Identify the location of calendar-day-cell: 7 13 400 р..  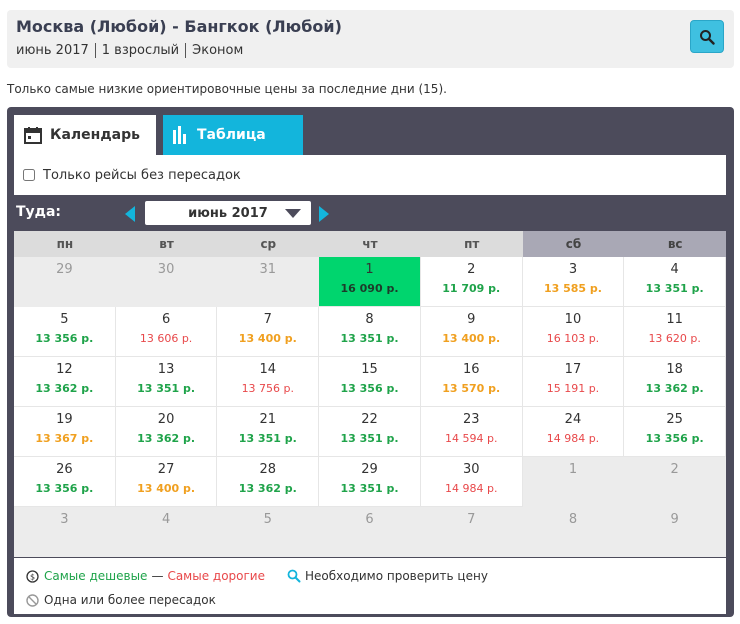
(268, 332).